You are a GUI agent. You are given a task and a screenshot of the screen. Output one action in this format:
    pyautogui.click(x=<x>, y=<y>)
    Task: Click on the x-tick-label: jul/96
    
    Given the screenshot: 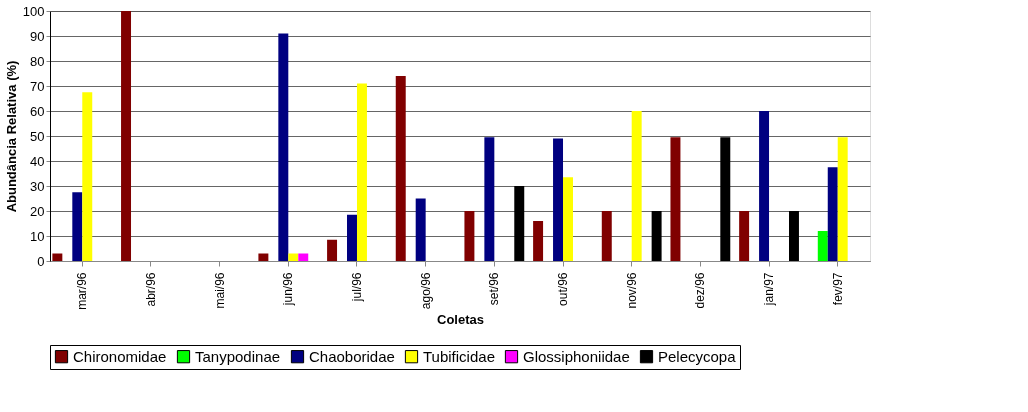 What is the action you would take?
    pyautogui.click(x=356, y=287)
    